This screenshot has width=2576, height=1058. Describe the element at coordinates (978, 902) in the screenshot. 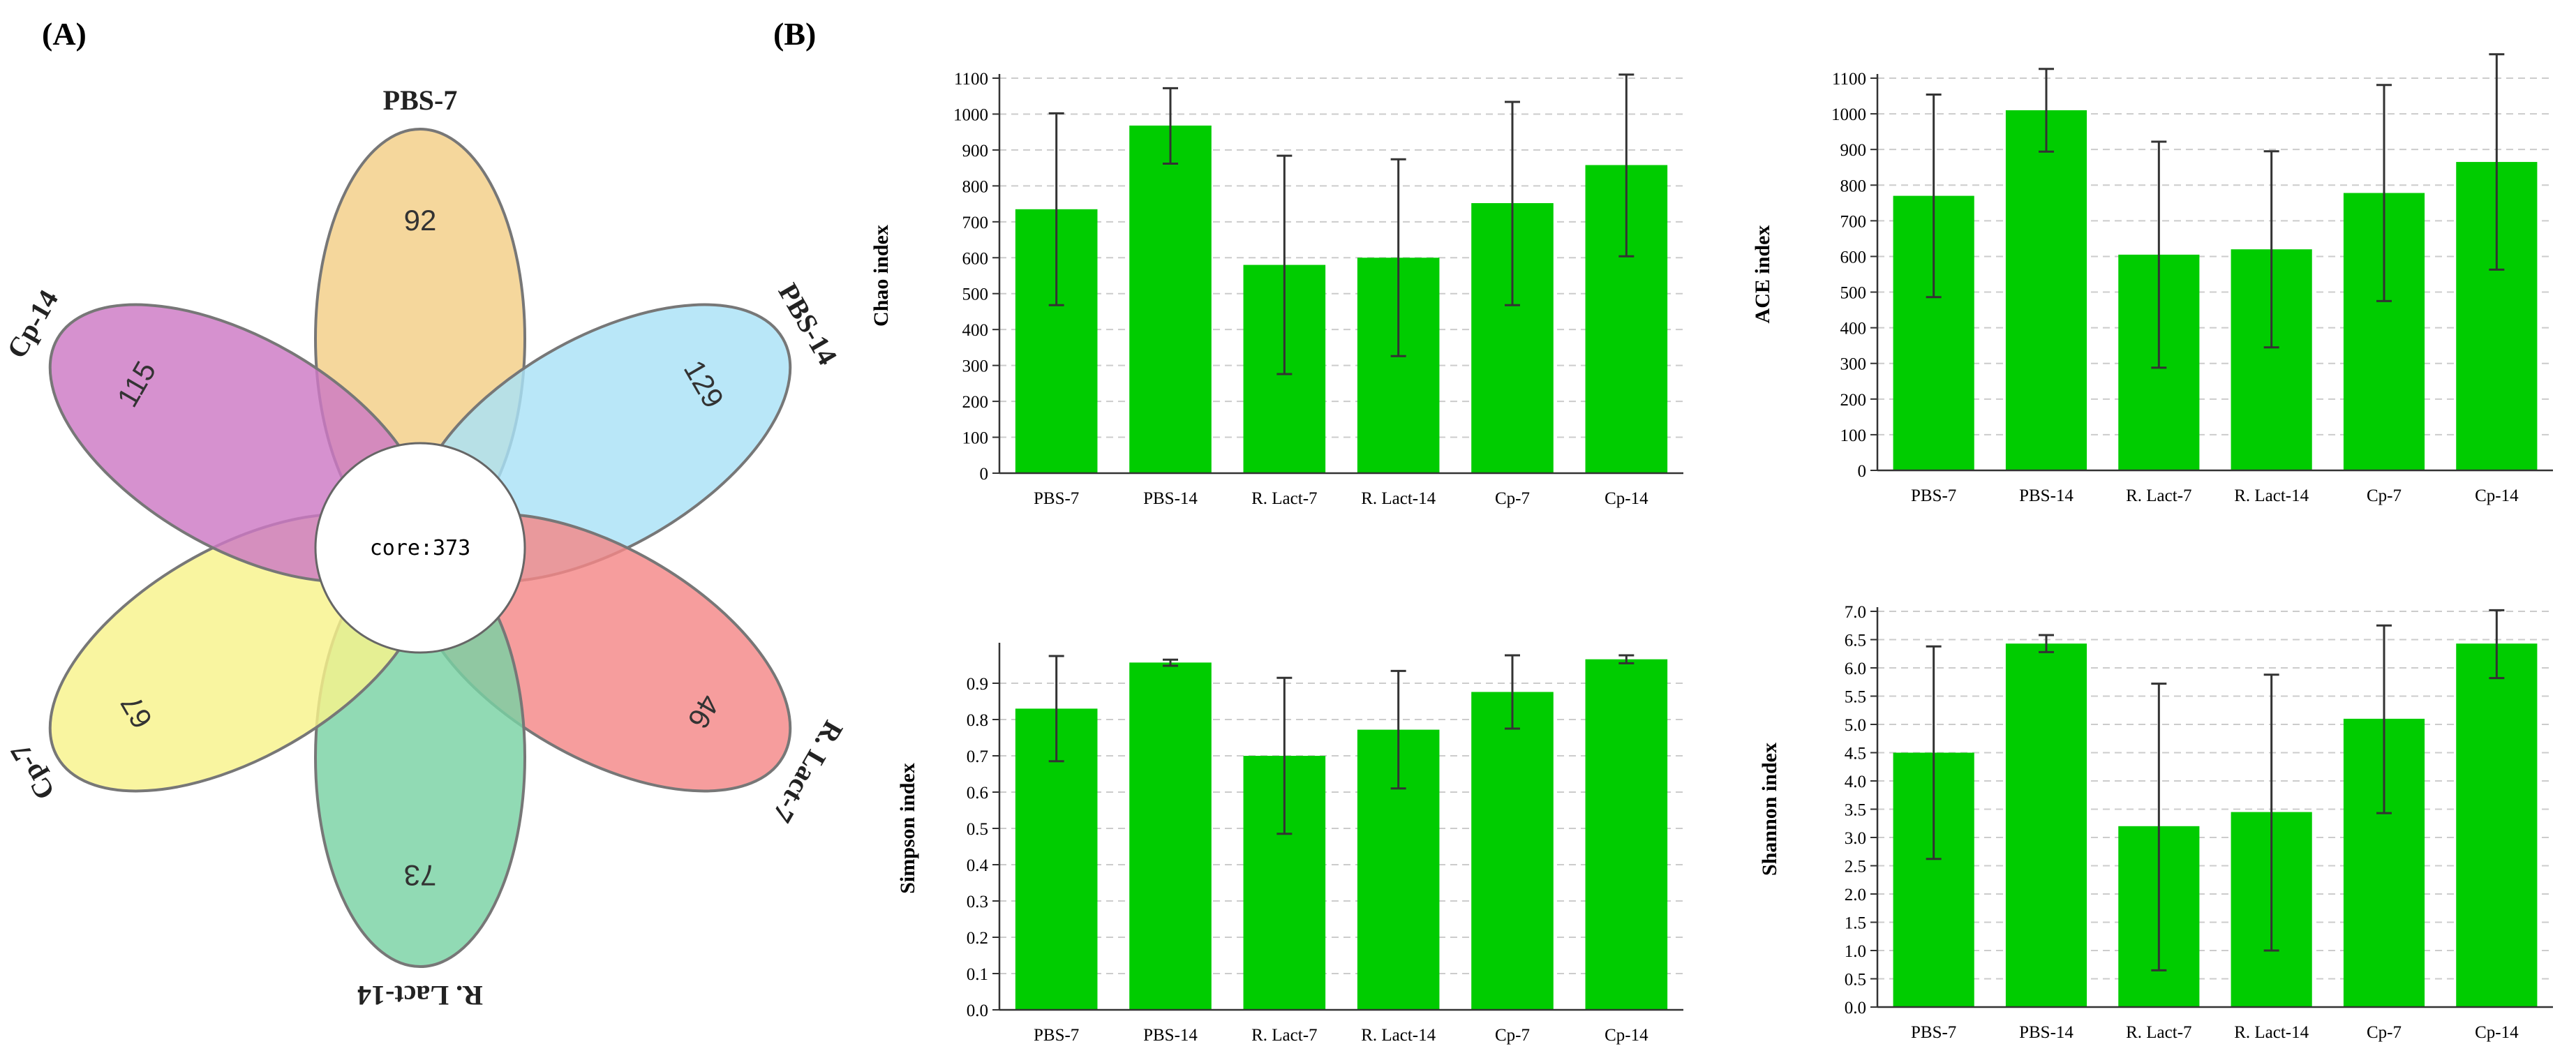

I see `y-tick-label: 0.3` at that location.